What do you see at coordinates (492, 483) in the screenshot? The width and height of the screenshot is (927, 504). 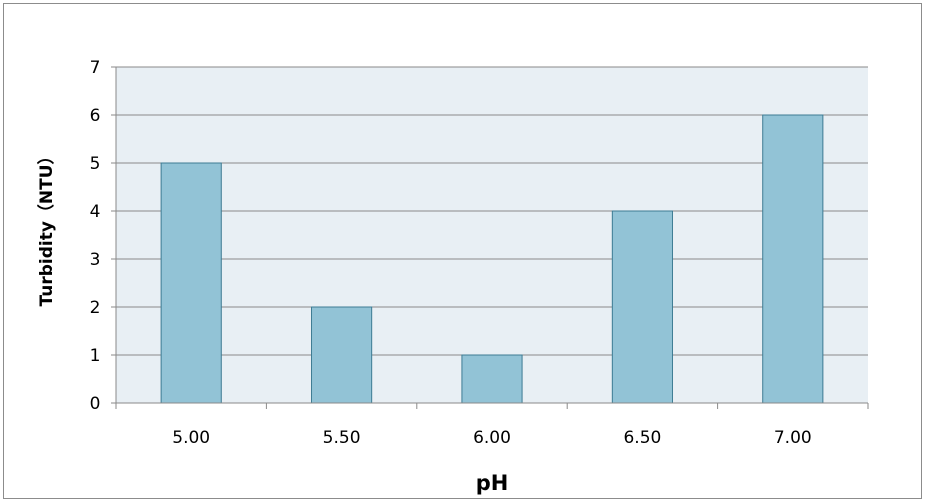 I see `x-axis-title: pH` at bounding box center [492, 483].